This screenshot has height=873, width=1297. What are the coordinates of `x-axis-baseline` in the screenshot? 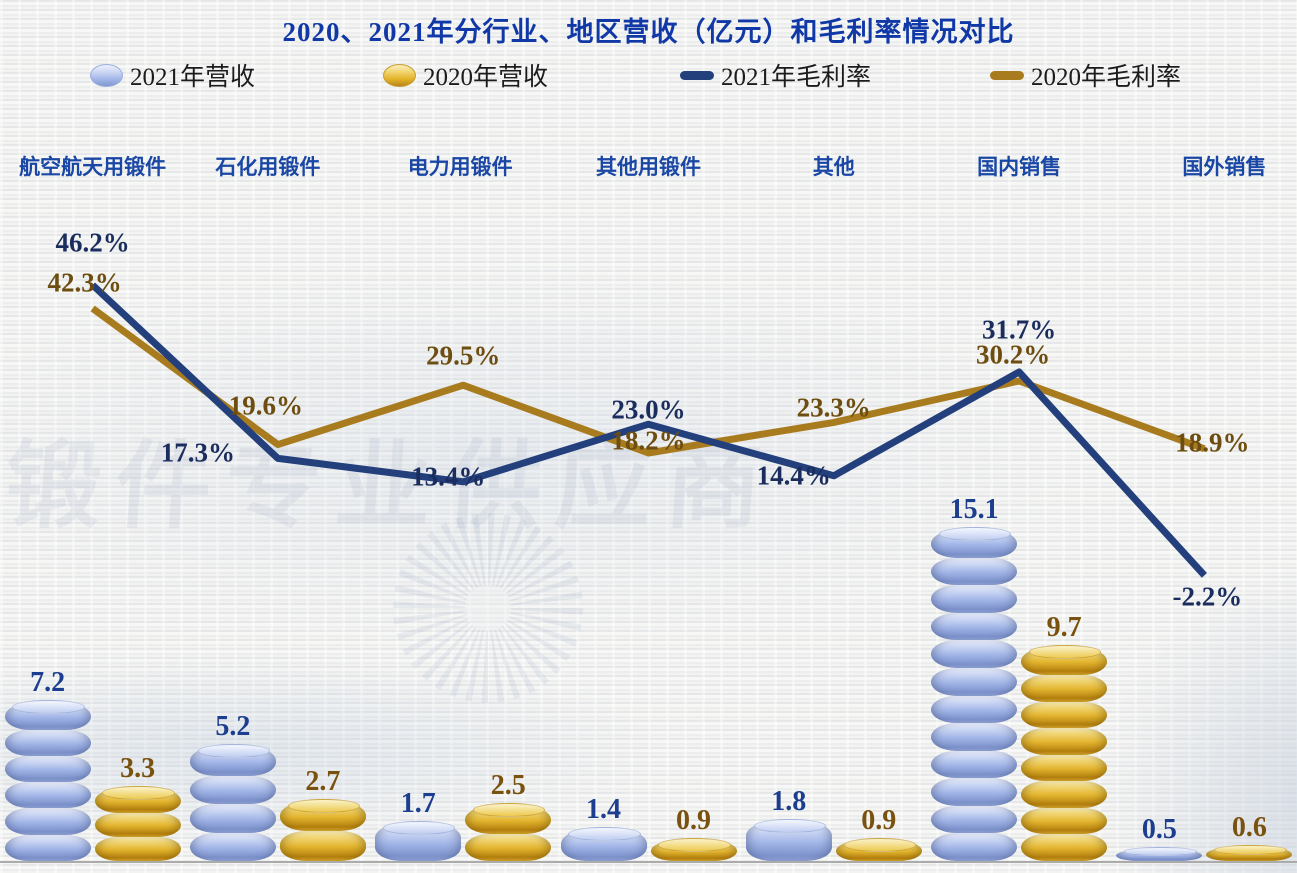 It's located at (648, 862).